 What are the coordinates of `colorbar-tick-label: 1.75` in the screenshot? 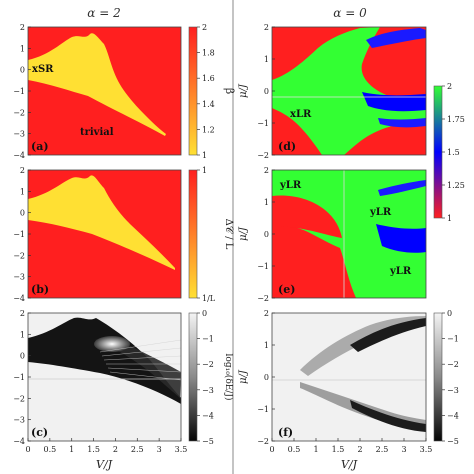 It's located at (456, 119).